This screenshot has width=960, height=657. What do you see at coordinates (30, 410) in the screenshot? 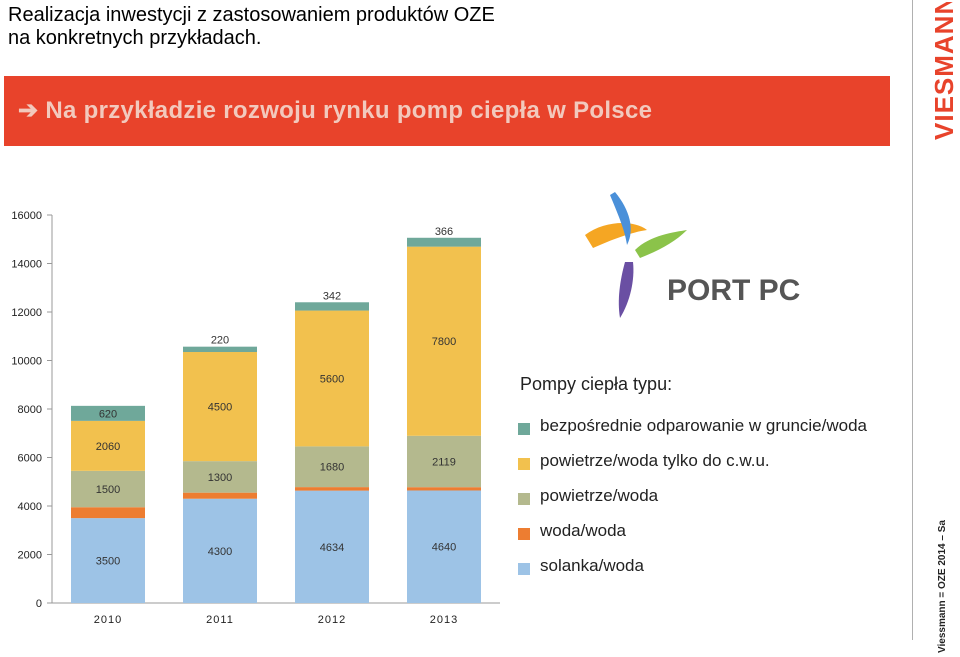
I see `y-tick-label: 8000` at bounding box center [30, 410].